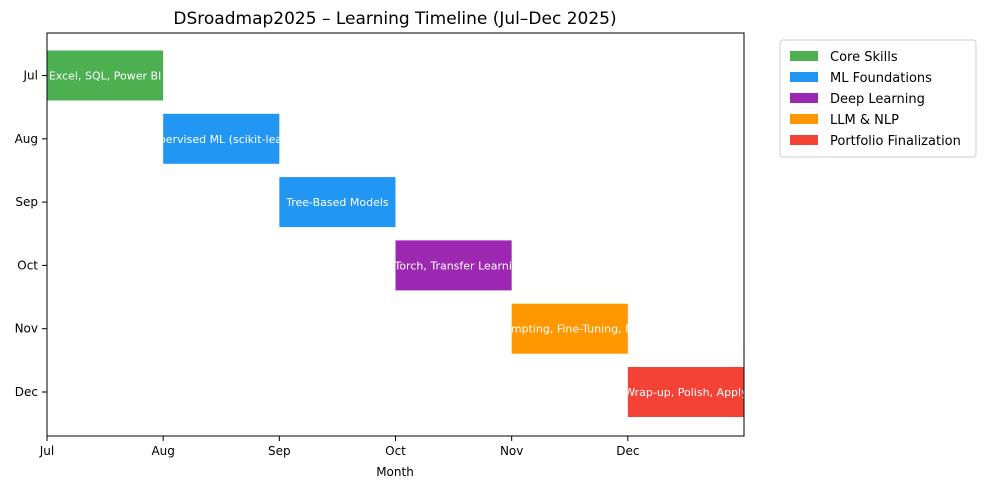 This screenshot has width=986, height=490. I want to click on bar-label-sep: Tree-Based Models, so click(337, 202).